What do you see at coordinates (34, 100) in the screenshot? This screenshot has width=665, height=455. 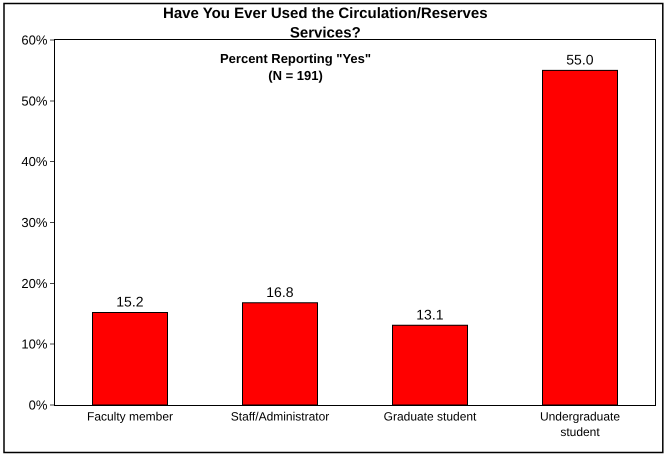 I see `y-tick-label: 50%` at bounding box center [34, 100].